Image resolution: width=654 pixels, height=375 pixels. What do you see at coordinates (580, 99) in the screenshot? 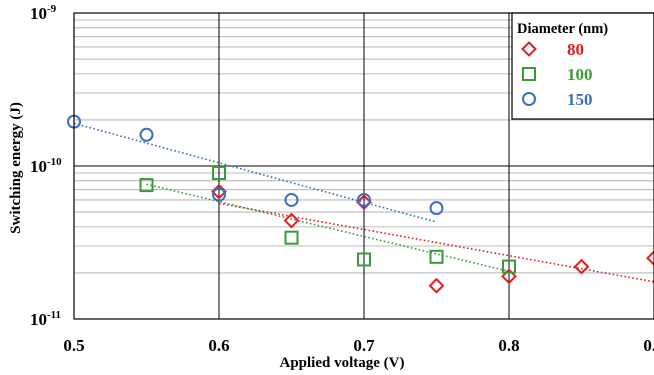
I see `legend-label-150: 150` at bounding box center [580, 99].